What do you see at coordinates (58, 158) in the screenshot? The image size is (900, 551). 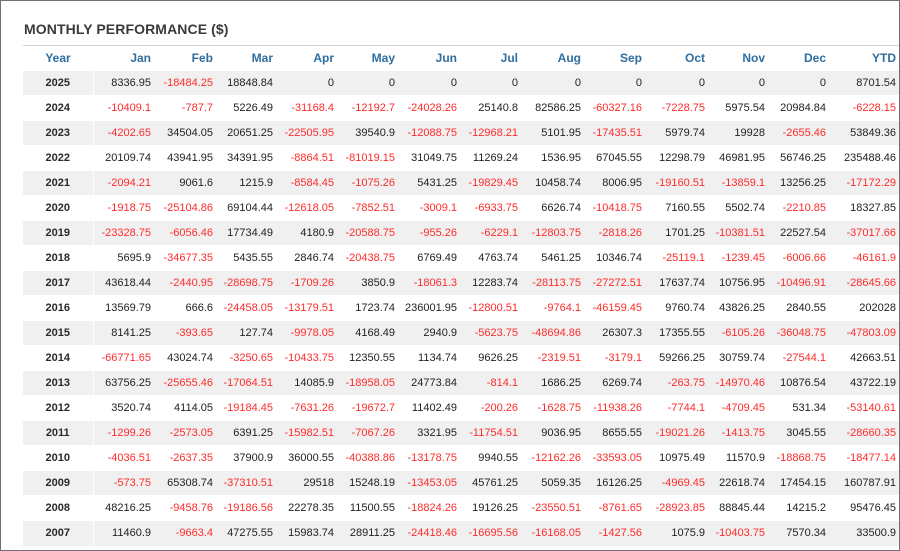 I see `year-cell: 2022` at bounding box center [58, 158].